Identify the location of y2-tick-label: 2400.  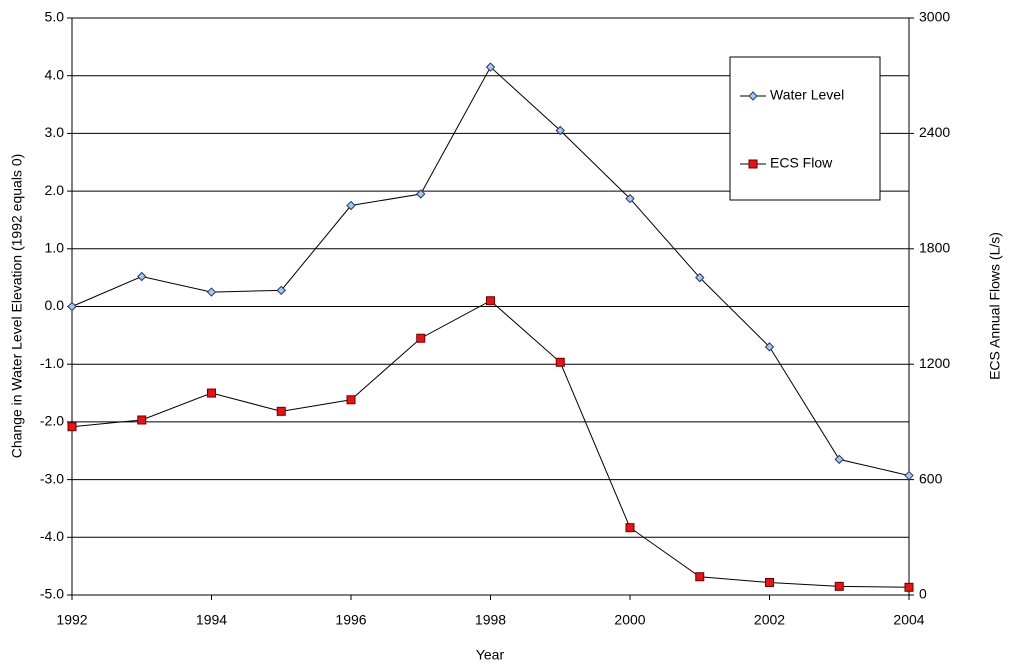
(934, 132).